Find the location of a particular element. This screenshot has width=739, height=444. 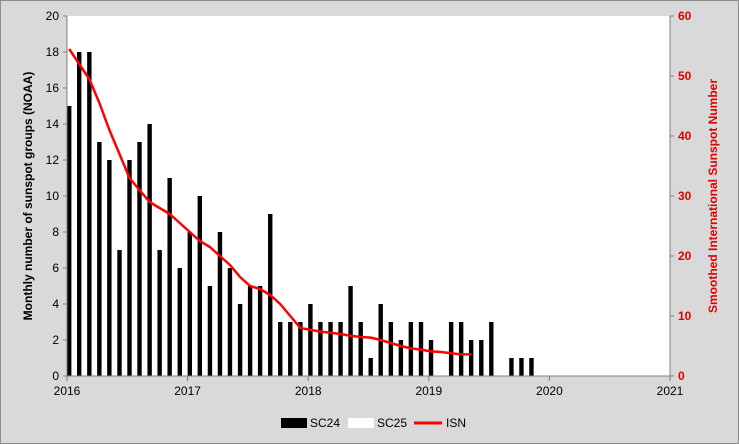

y2-tick-label: 40 is located at coordinates (685, 136).